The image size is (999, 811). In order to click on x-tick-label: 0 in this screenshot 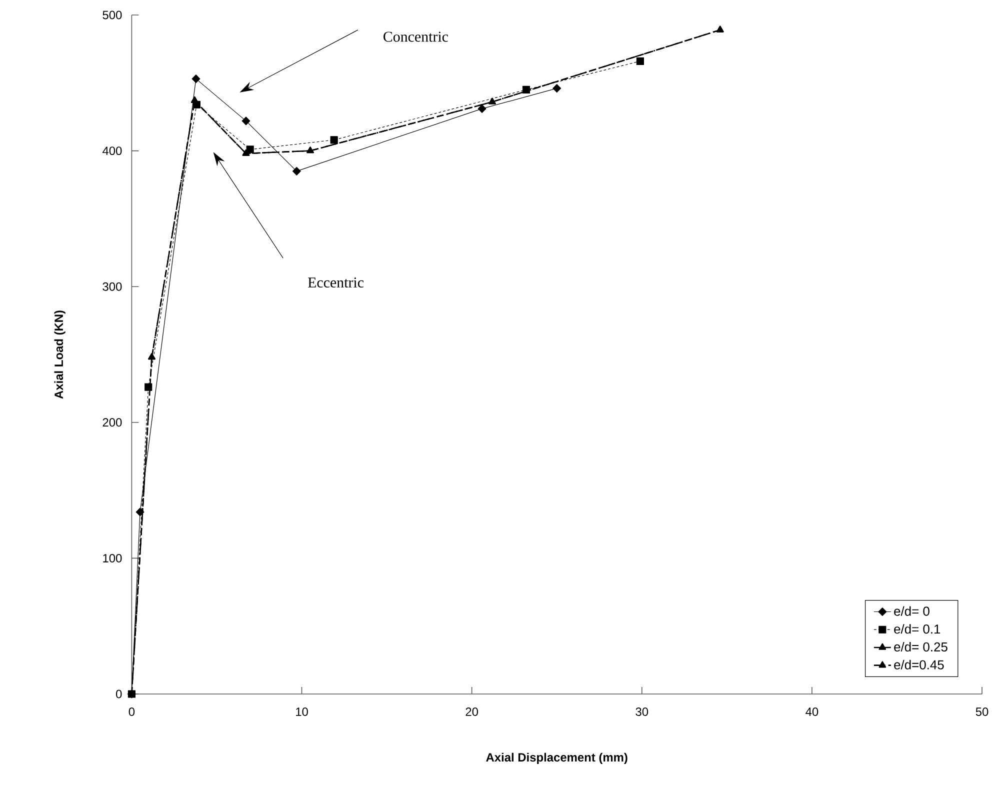, I will do `click(131, 712)`.